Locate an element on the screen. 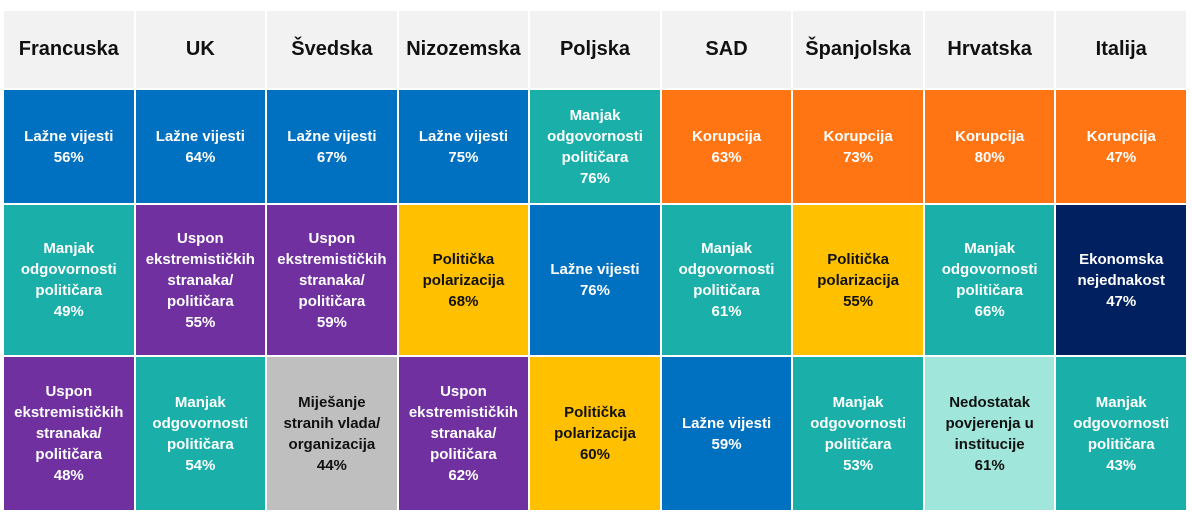 The image size is (1192, 521). issue-percent: 66% is located at coordinates (989, 311).